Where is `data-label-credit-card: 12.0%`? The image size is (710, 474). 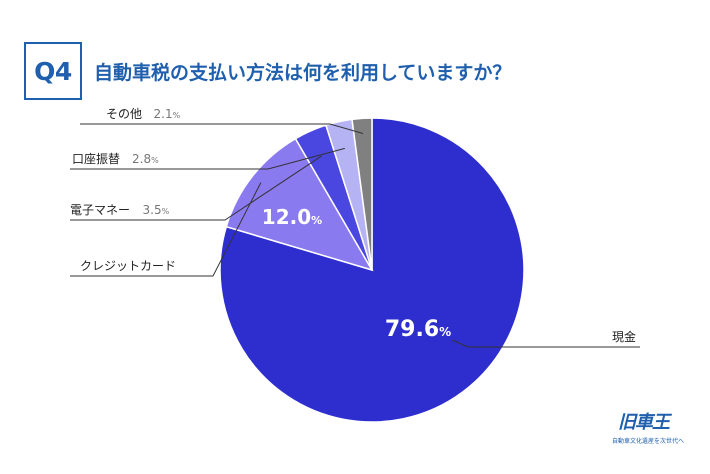
data-label-credit-card: 12.0% is located at coordinates (292, 217).